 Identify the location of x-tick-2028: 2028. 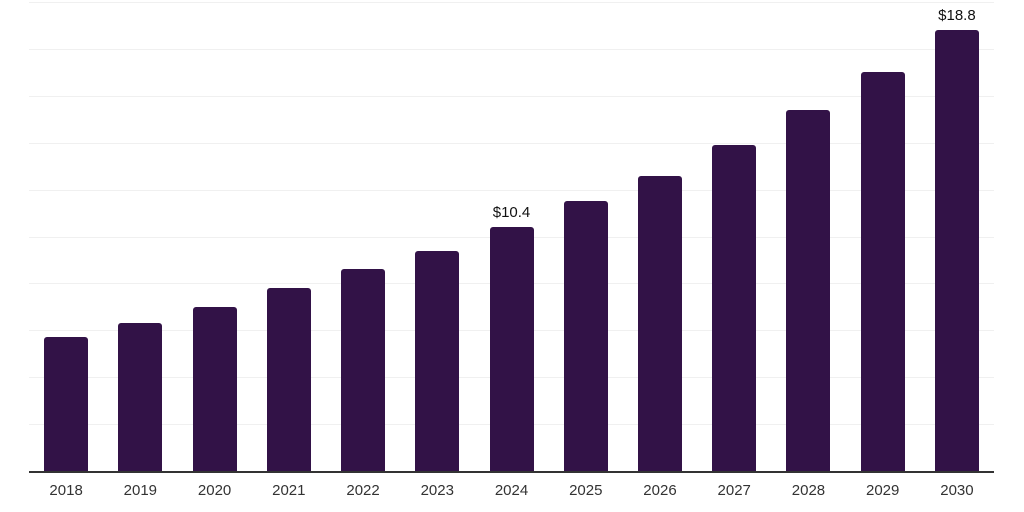
(808, 490).